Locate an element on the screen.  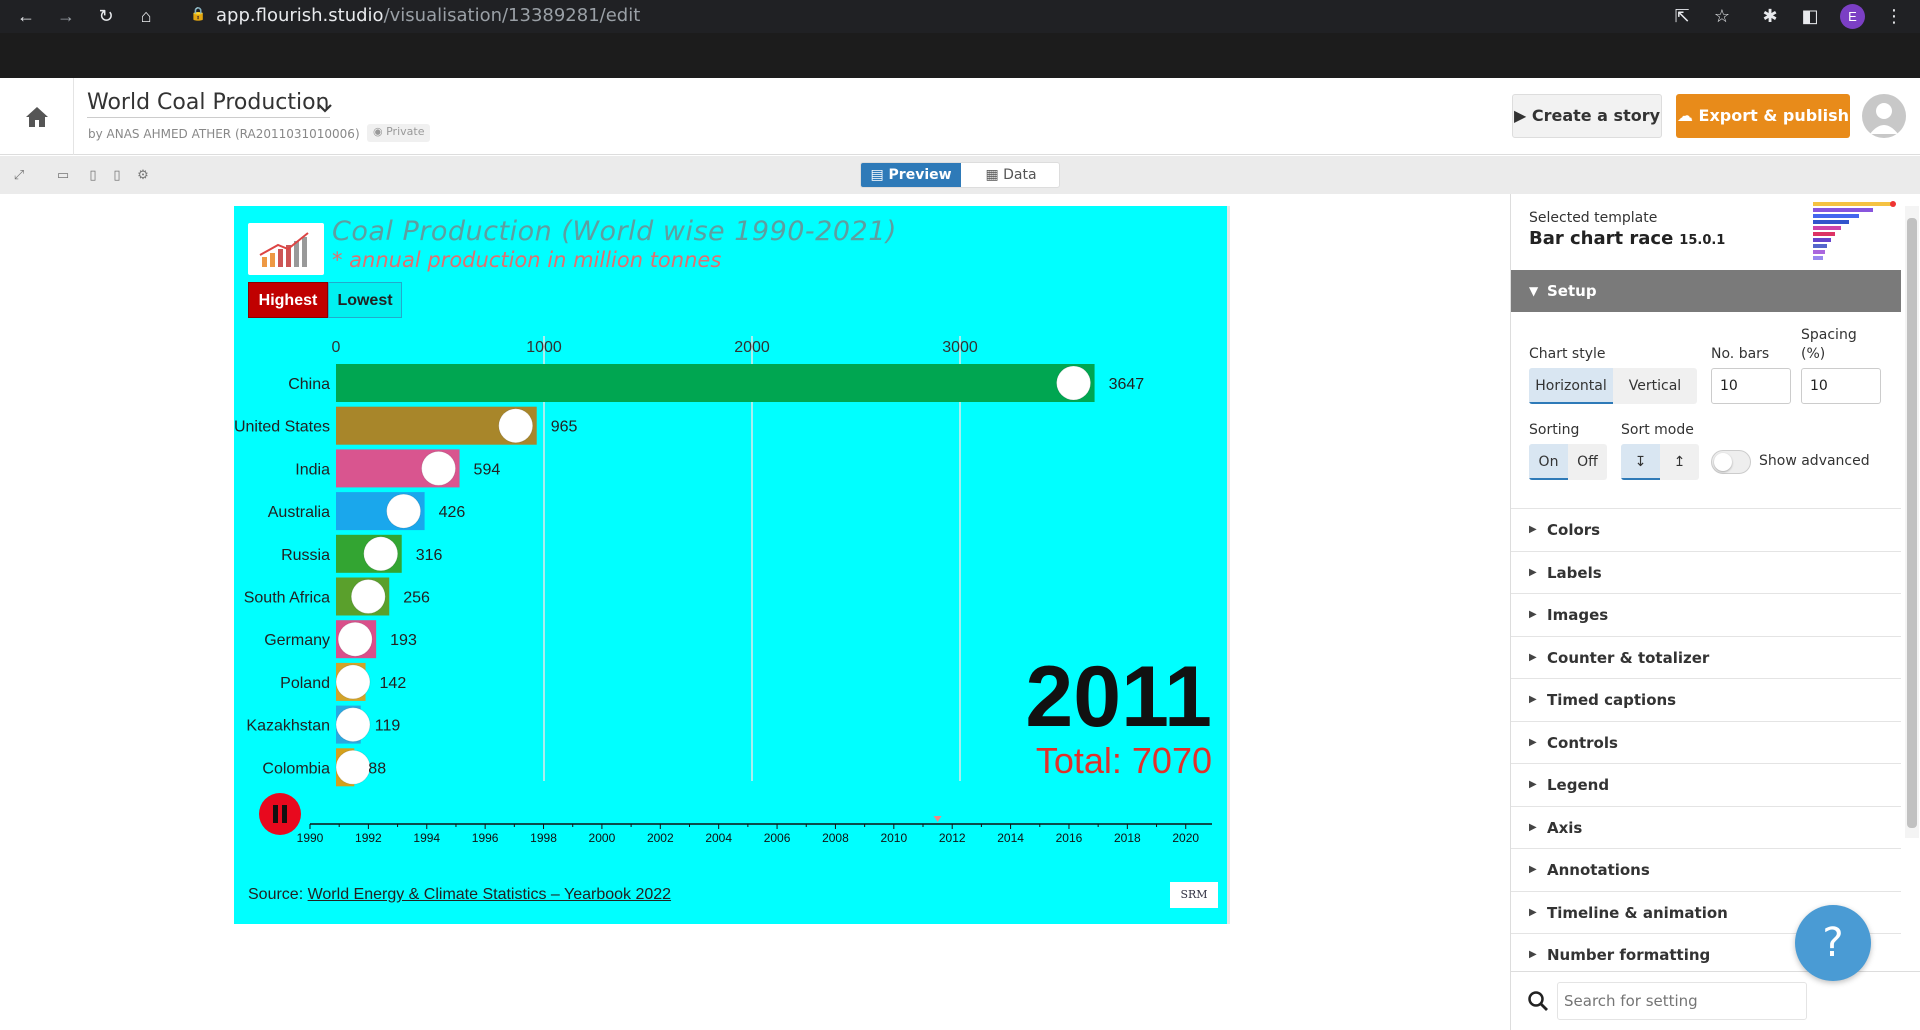
back-icon: ← is located at coordinates (26, 16).